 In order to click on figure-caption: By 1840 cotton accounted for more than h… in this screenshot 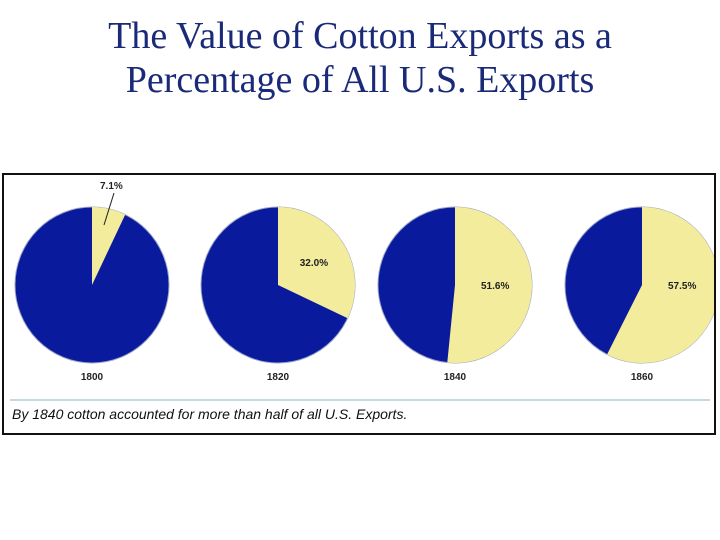, I will do `click(210, 414)`.